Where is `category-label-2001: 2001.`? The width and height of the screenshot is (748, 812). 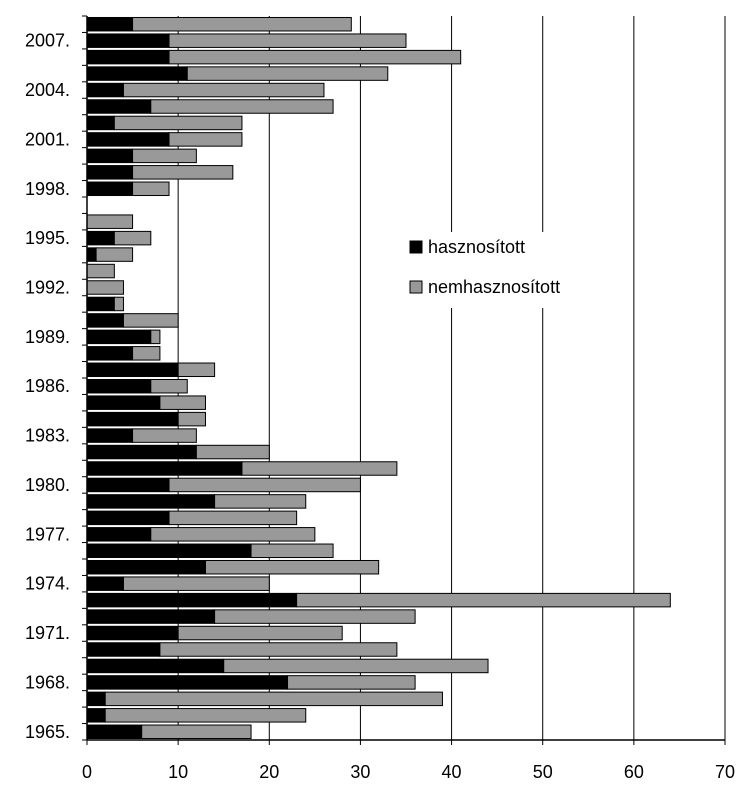 category-label-2001: 2001. is located at coordinates (47, 139).